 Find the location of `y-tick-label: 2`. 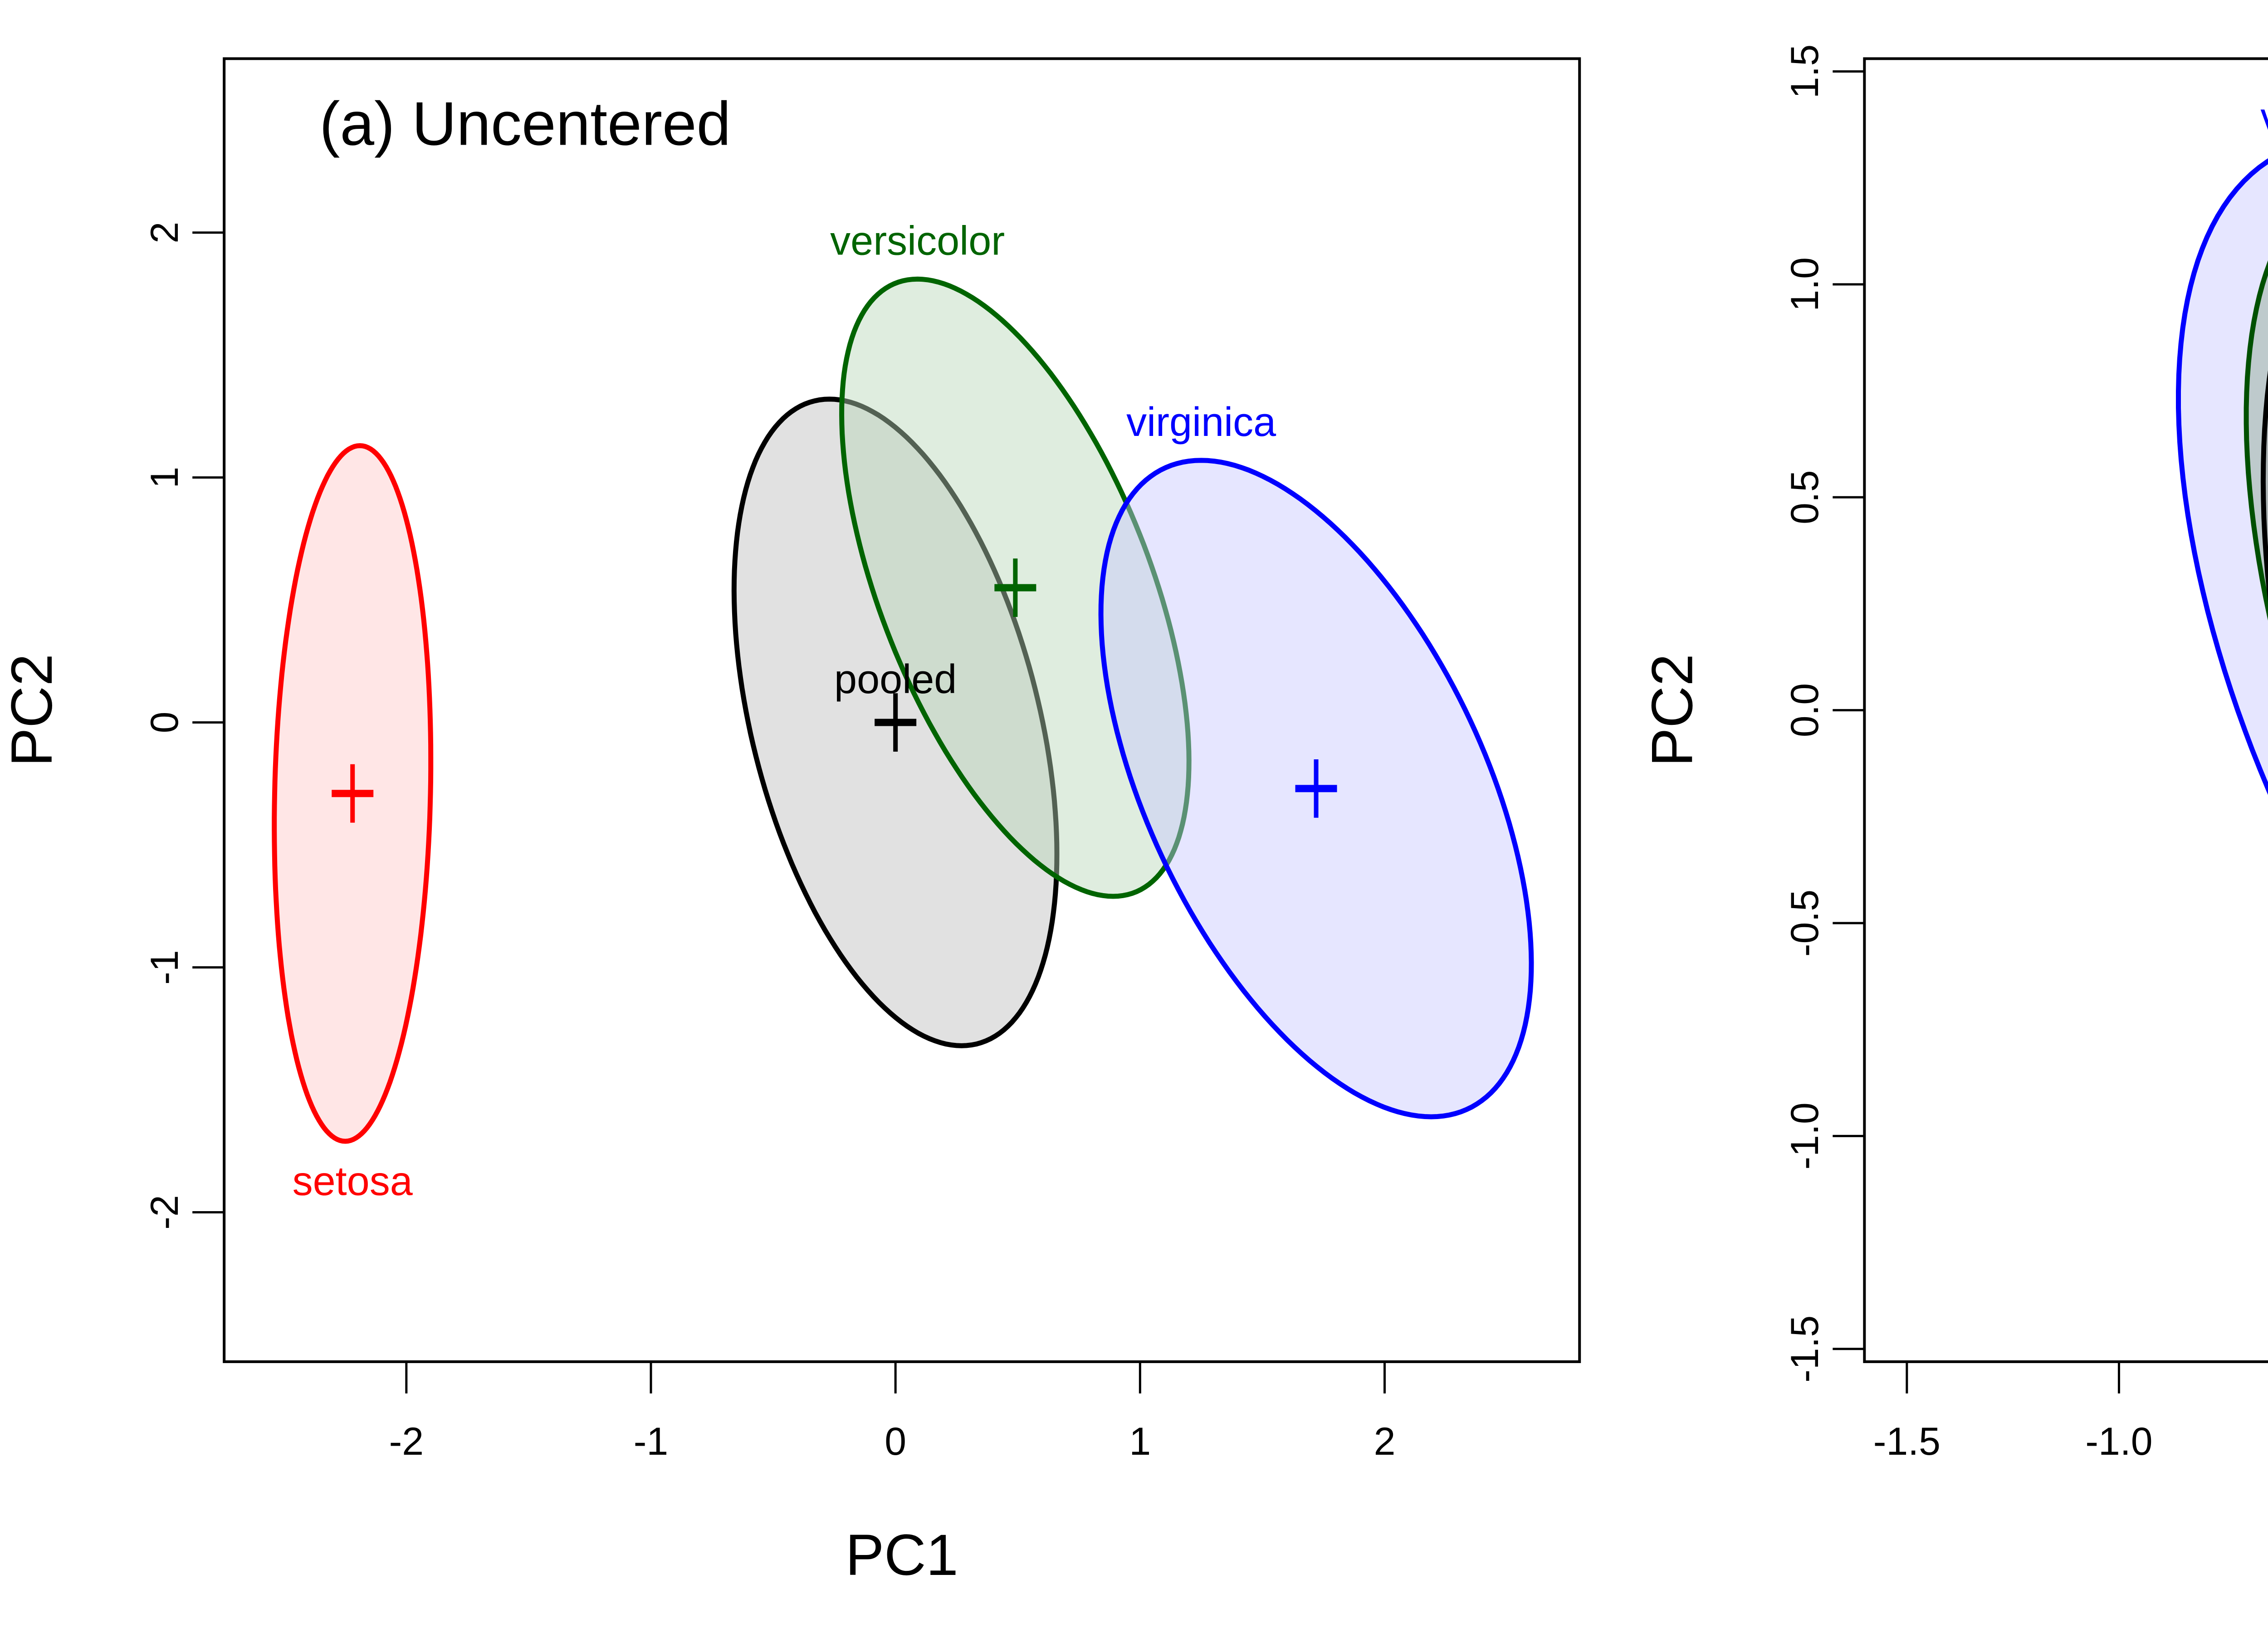

y-tick-label: 2 is located at coordinates (164, 233).